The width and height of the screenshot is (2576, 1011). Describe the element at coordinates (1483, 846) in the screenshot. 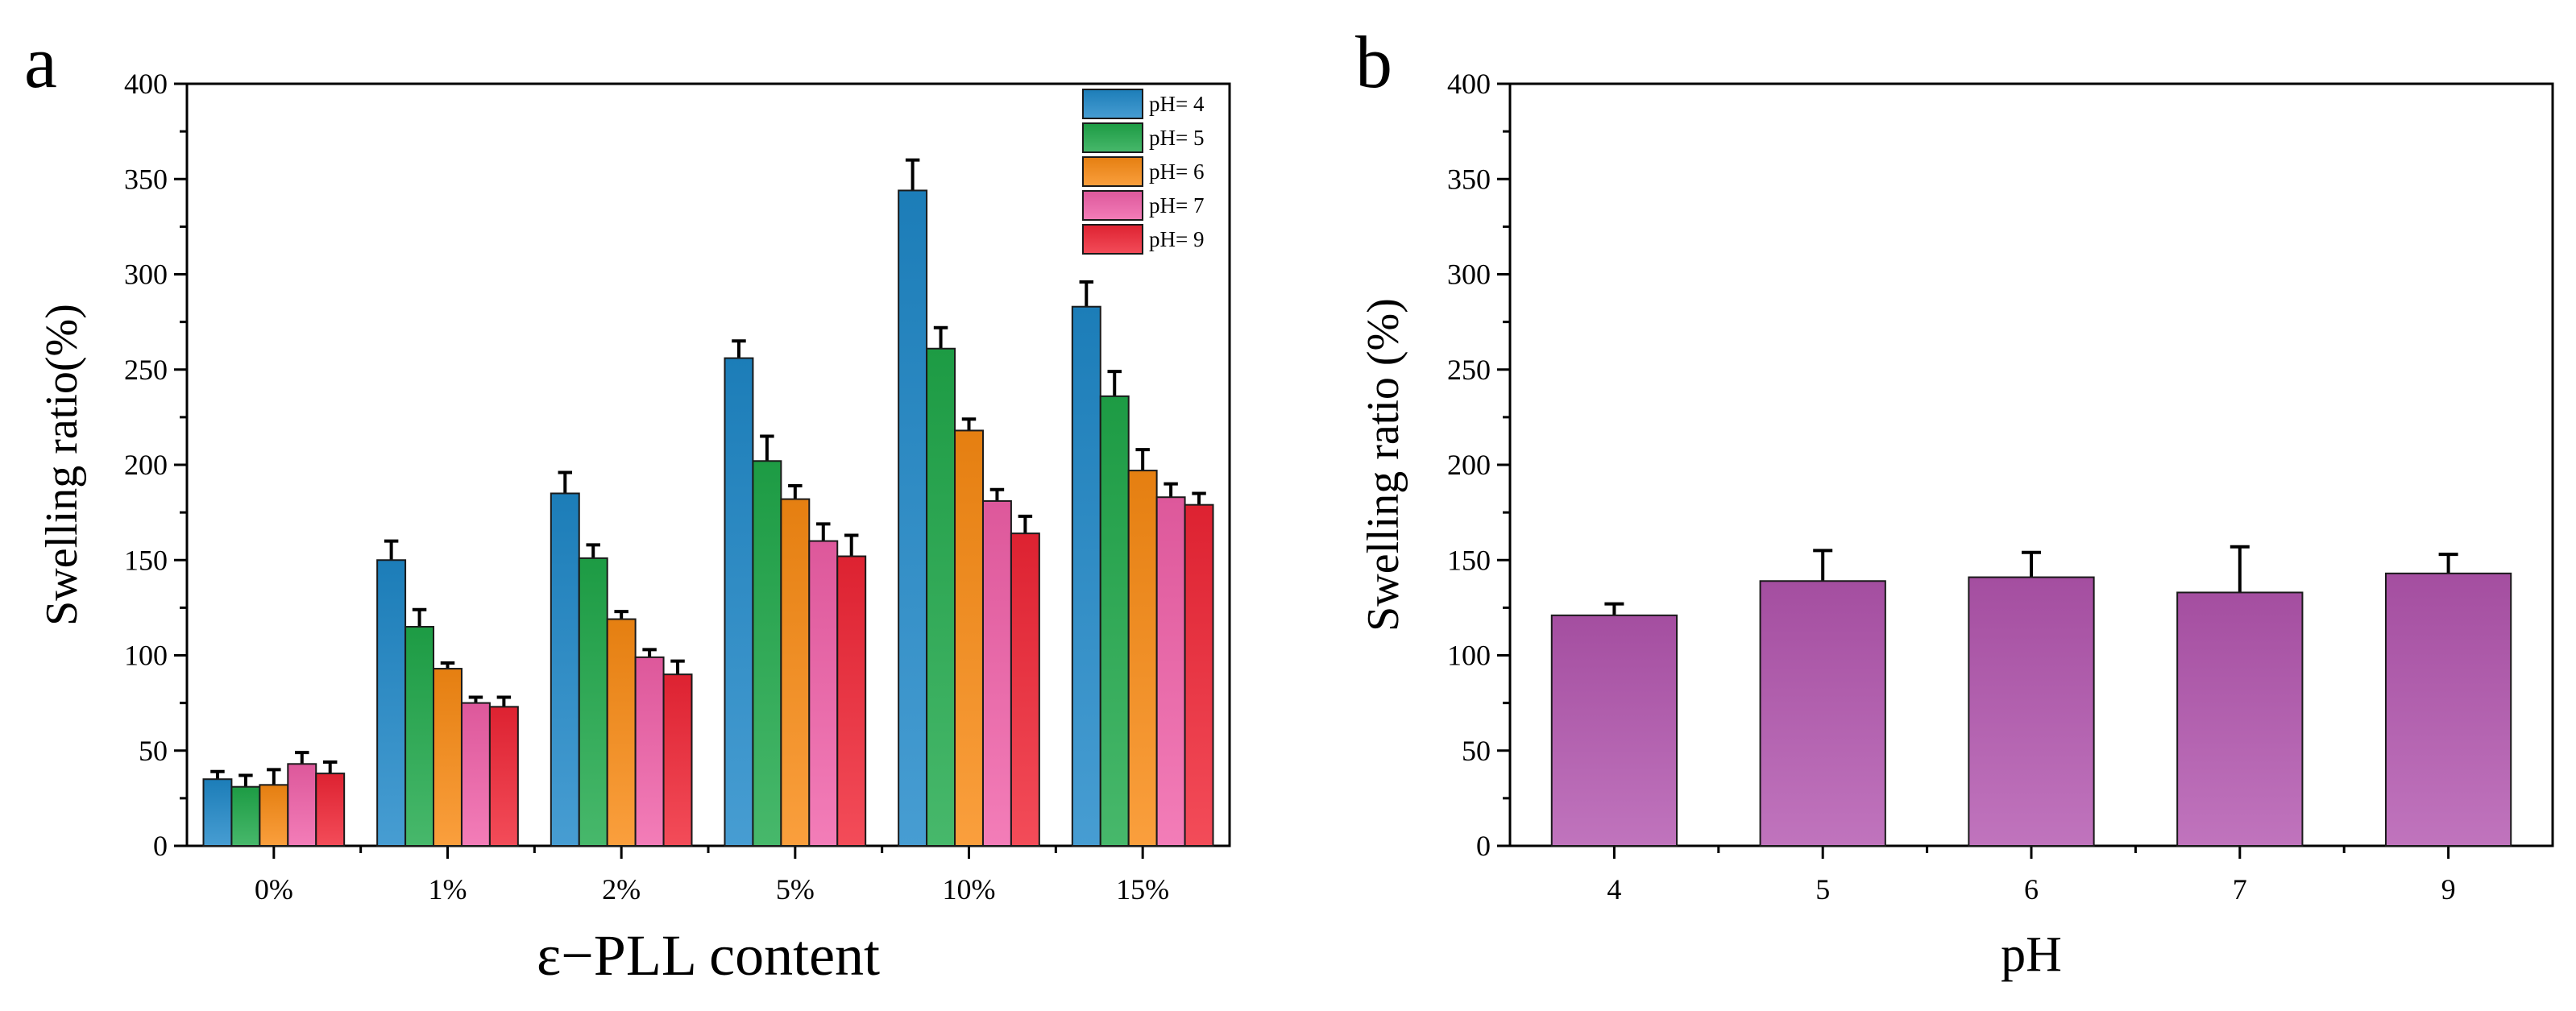

I see `panel-b-y-tick-label: 0` at that location.